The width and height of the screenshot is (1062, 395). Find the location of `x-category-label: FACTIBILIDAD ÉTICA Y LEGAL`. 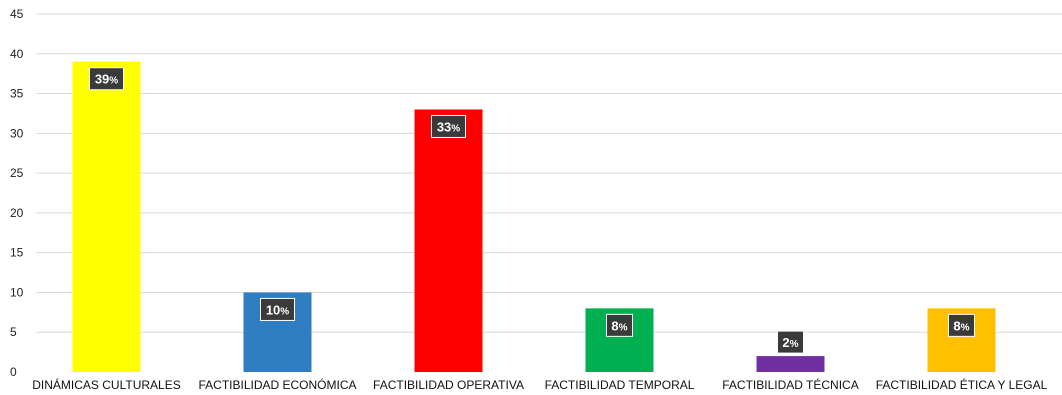

x-category-label: FACTIBILIDAD ÉTICA Y LEGAL is located at coordinates (962, 384).